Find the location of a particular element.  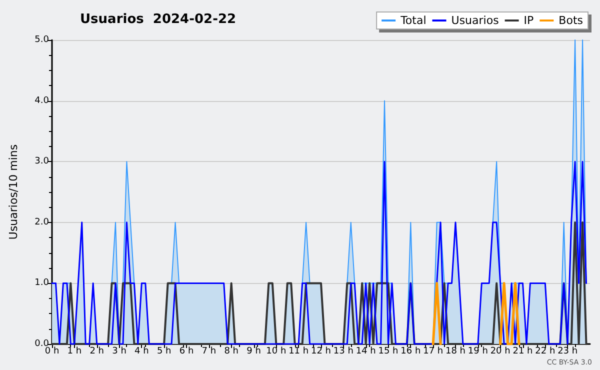

x-tick-label: 21 h is located at coordinates (522, 351).